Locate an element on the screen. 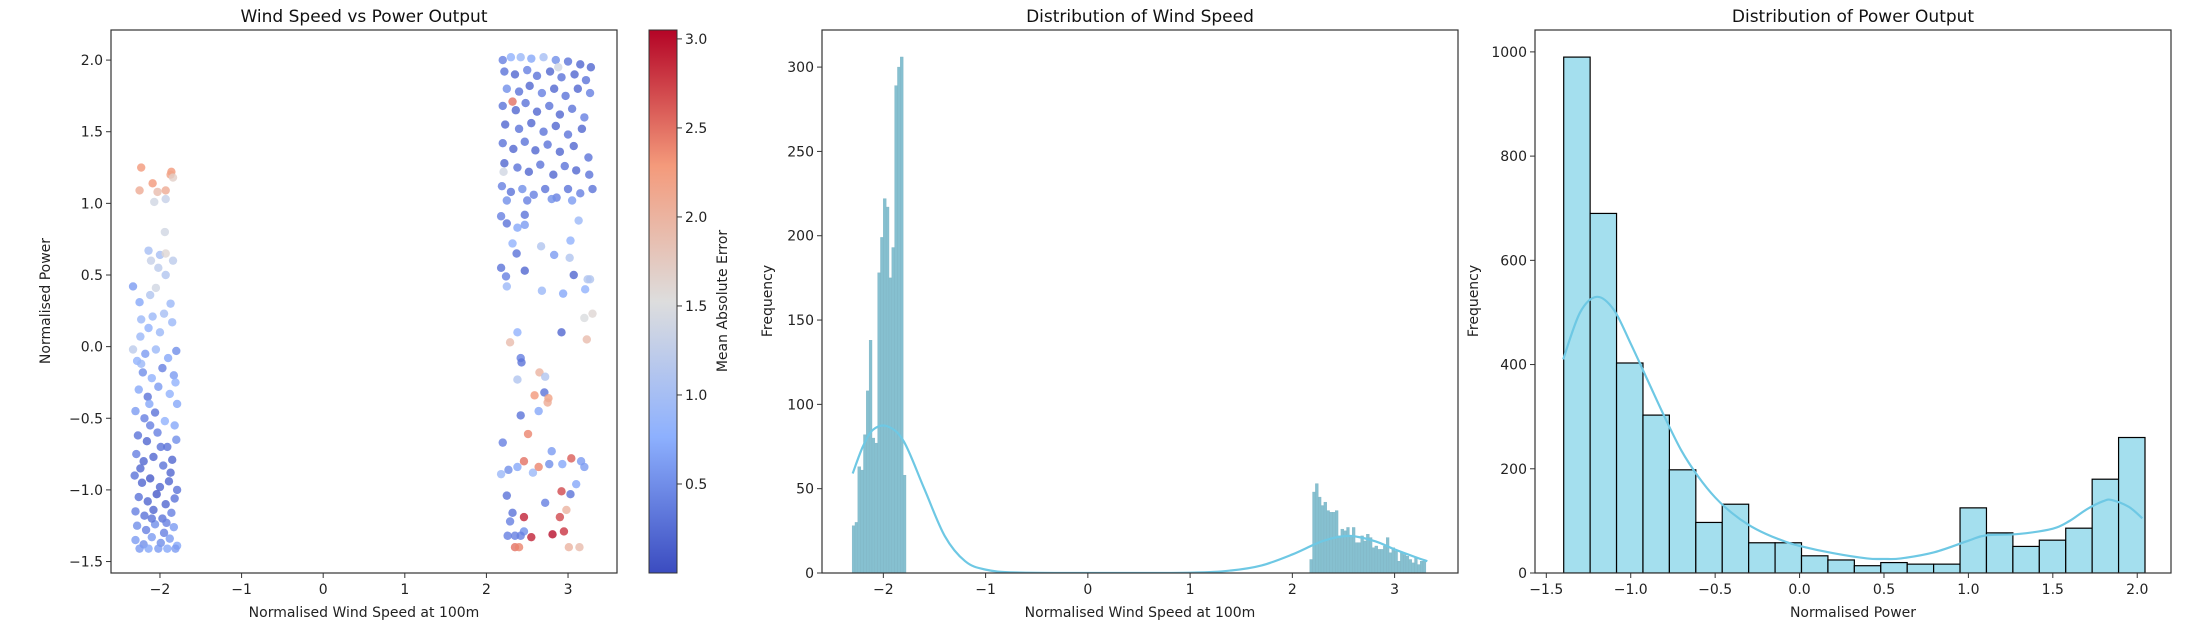 Image resolution: width=2188 pixels, height=644 pixels. y-tick-label: 2.0 is located at coordinates (92, 61).